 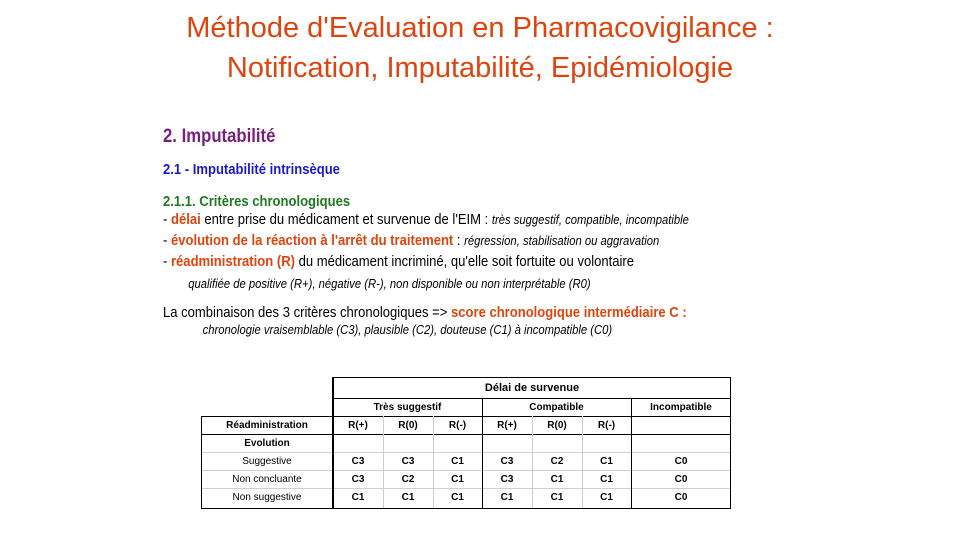 I want to click on bullet-delai-key: délai, so click(x=185, y=220).